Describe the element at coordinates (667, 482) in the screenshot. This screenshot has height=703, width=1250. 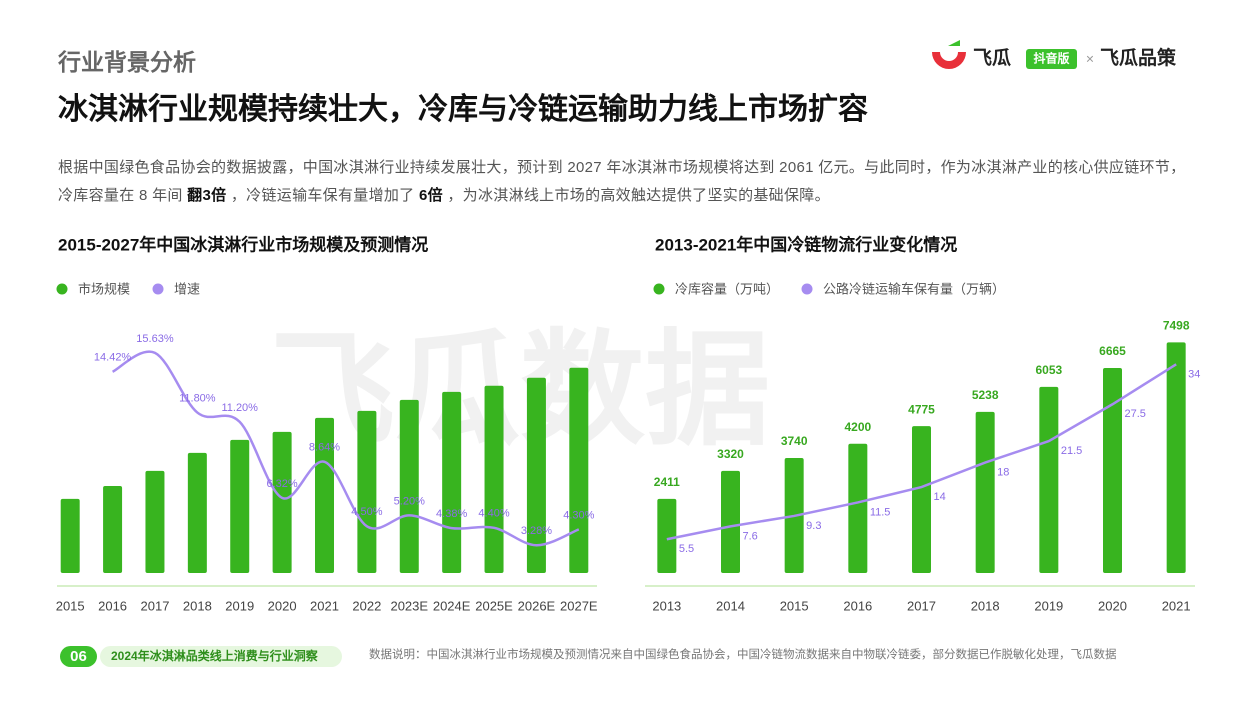
I see `bar-value-label: 2411` at that location.